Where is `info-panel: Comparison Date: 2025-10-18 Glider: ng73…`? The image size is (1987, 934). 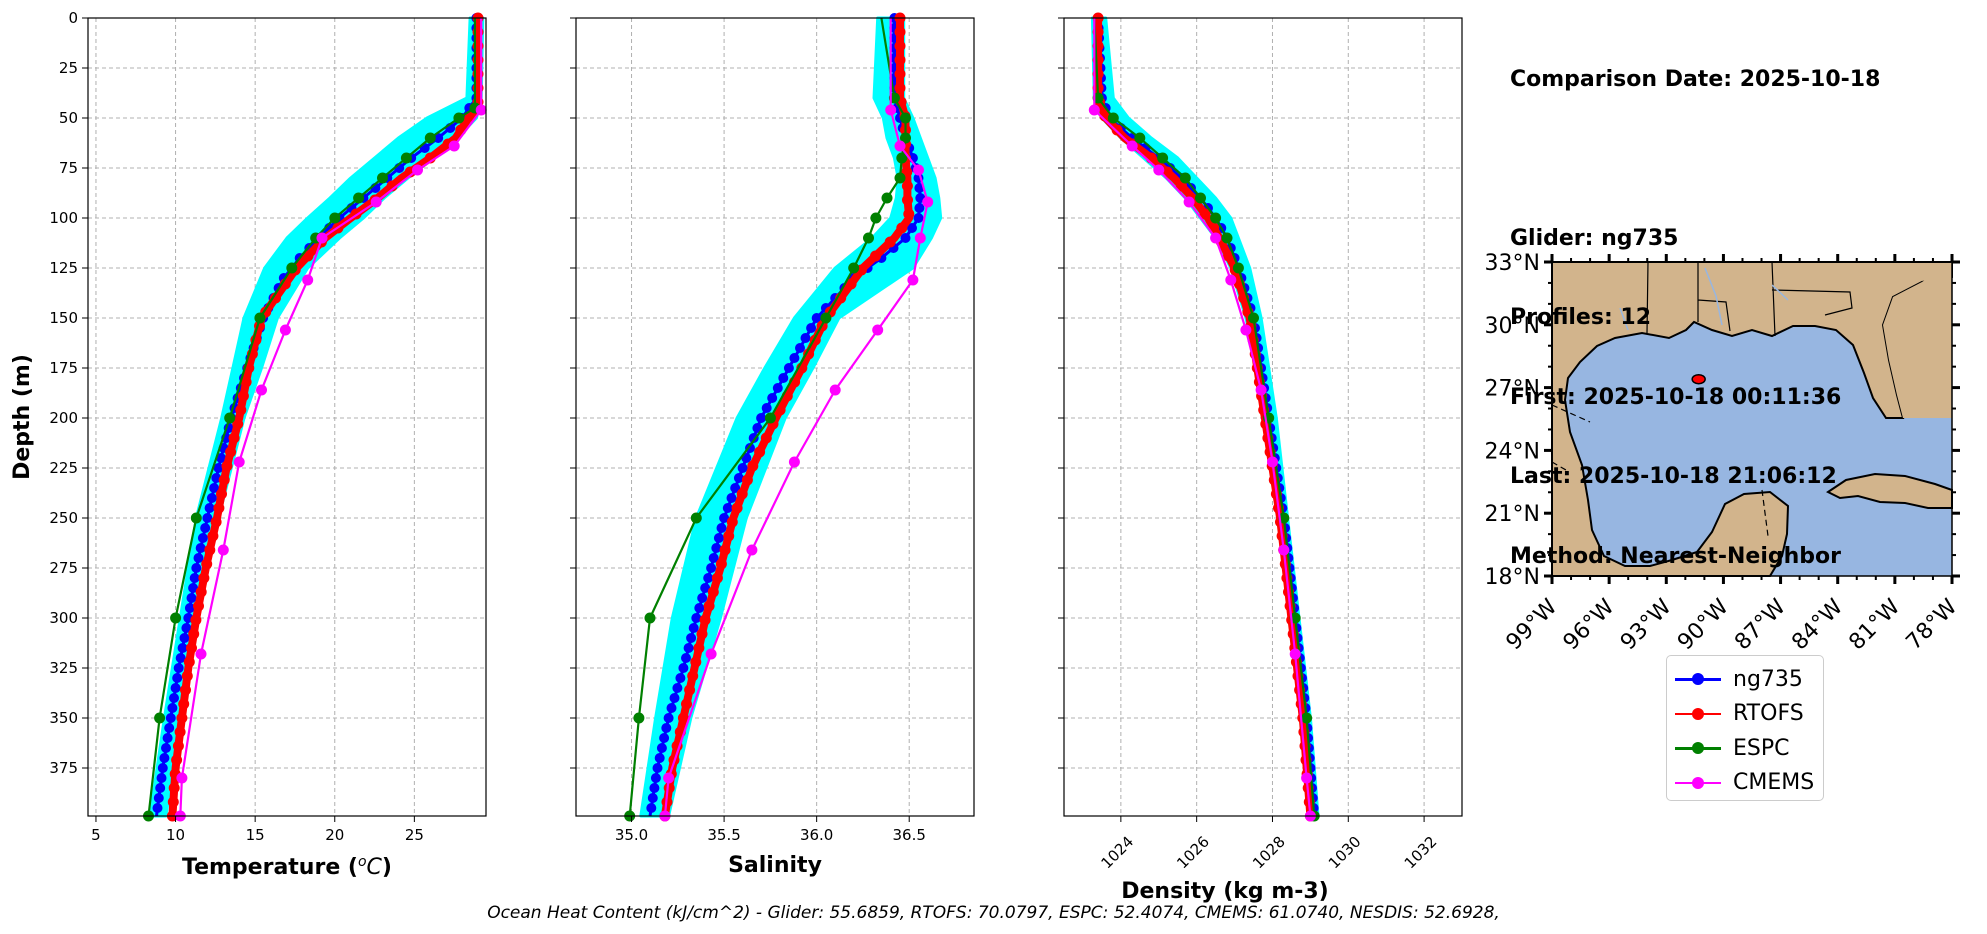
info-panel: Comparison Date: 2025-10-18 Glider: ng73… is located at coordinates (1695, 305).